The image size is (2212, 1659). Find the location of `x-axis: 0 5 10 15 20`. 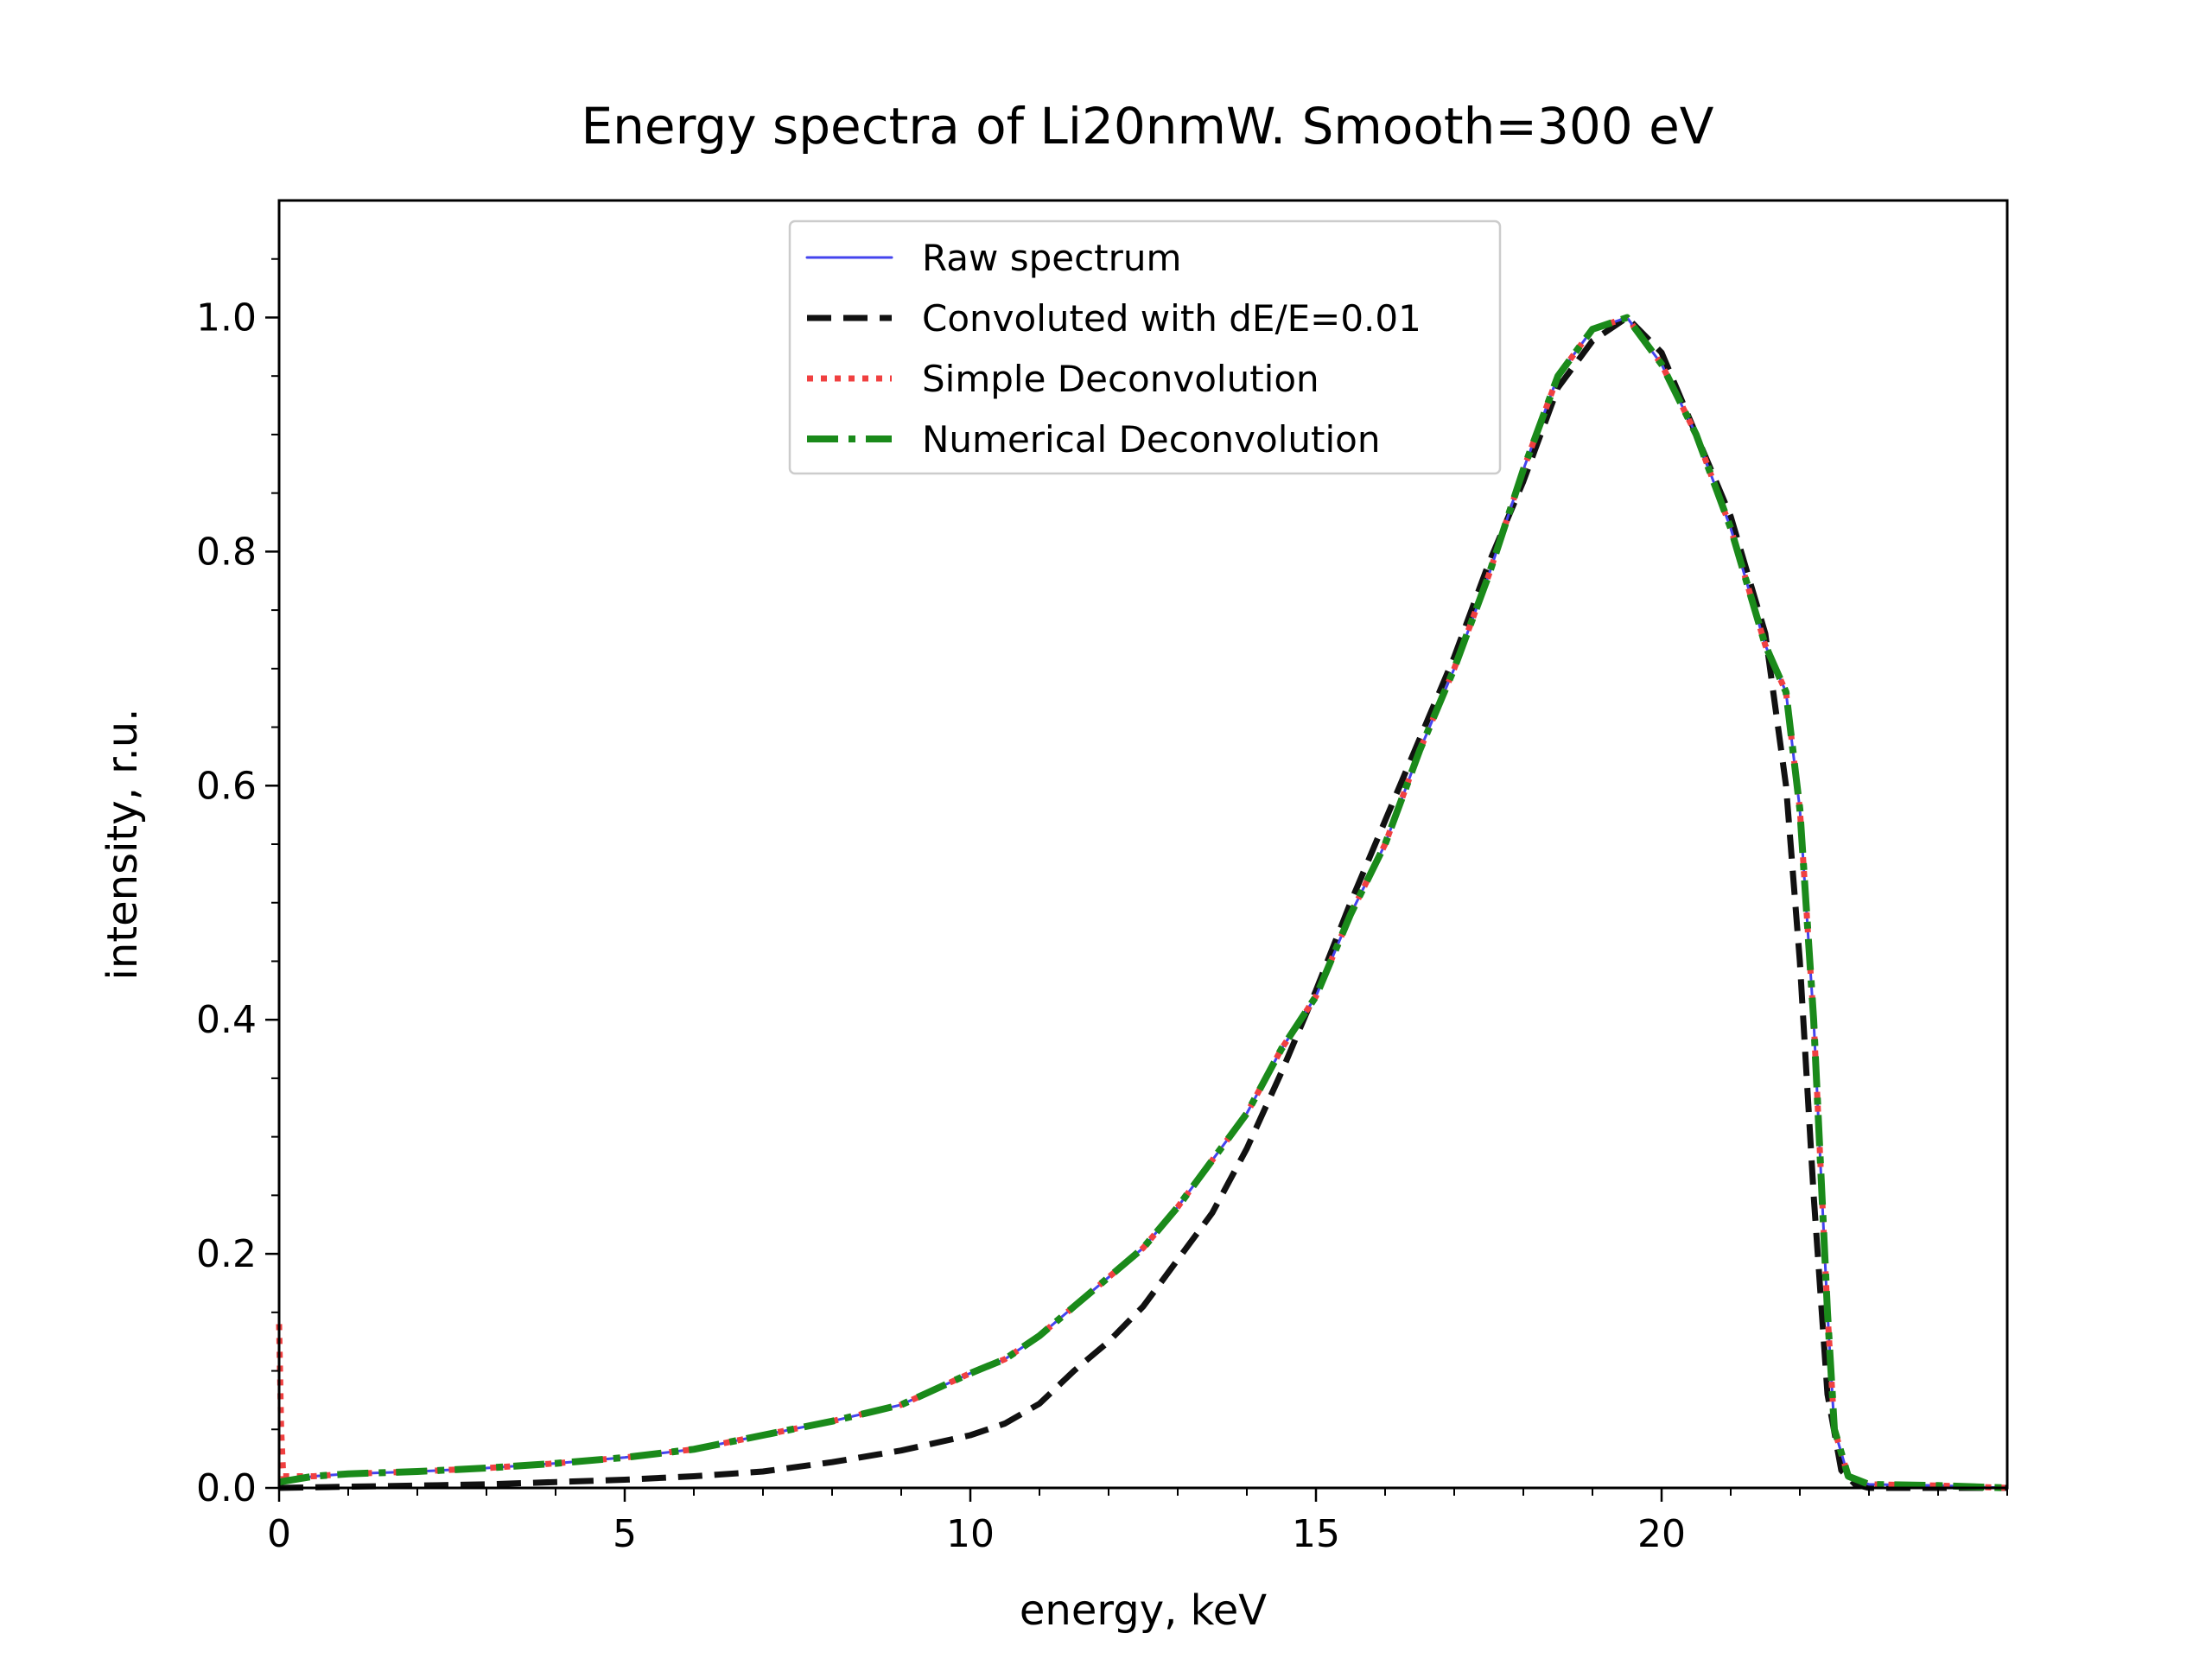

x-axis: 0 5 10 15 20 is located at coordinates (1137, 1522).